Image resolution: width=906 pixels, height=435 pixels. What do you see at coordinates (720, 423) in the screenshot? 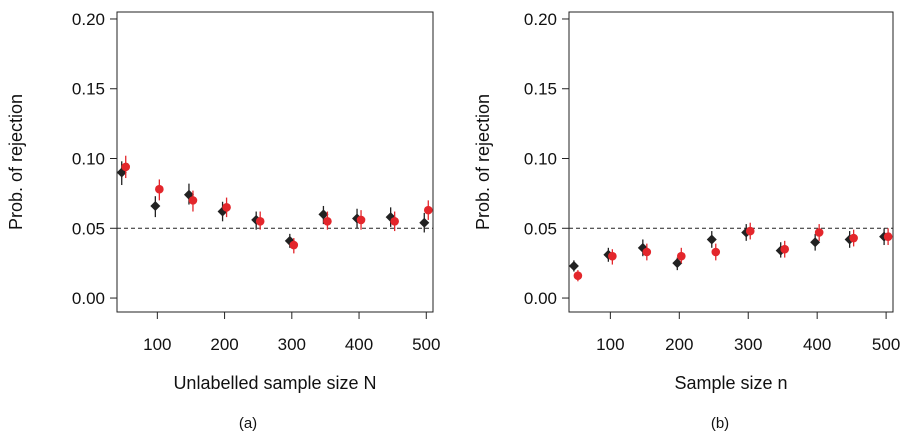
I see `panel-label: (b)` at bounding box center [720, 423].